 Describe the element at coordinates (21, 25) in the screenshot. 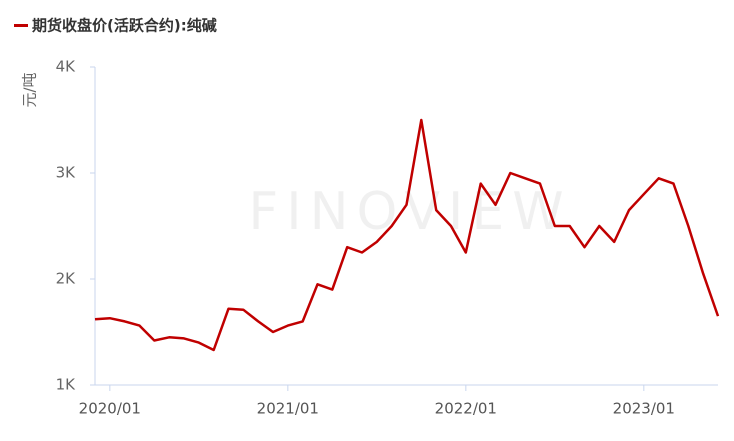

I see `legend-swatch` at that location.